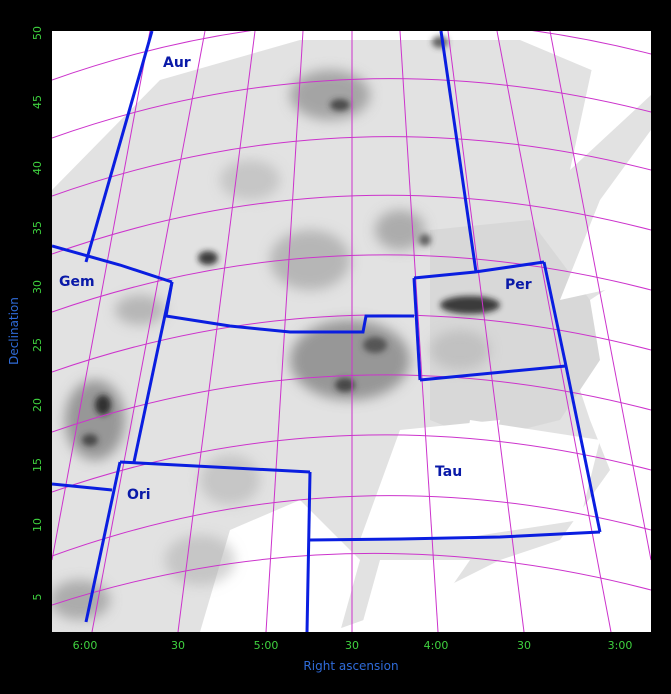  Describe the element at coordinates (350, 666) in the screenshot. I see `x-axis-title: Right ascension` at that location.